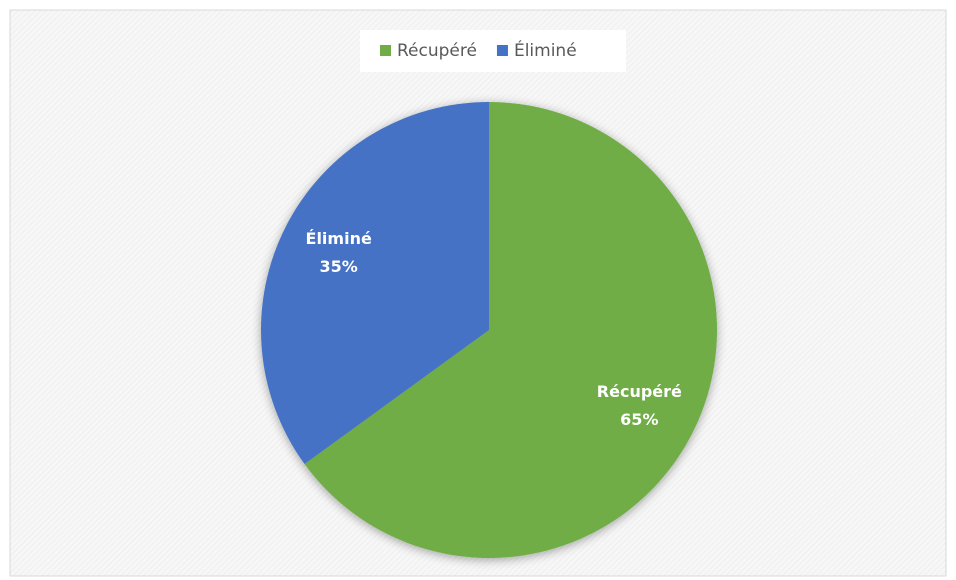 The width and height of the screenshot is (956, 580). I want to click on slice-category-label: Récupéré, so click(639, 391).